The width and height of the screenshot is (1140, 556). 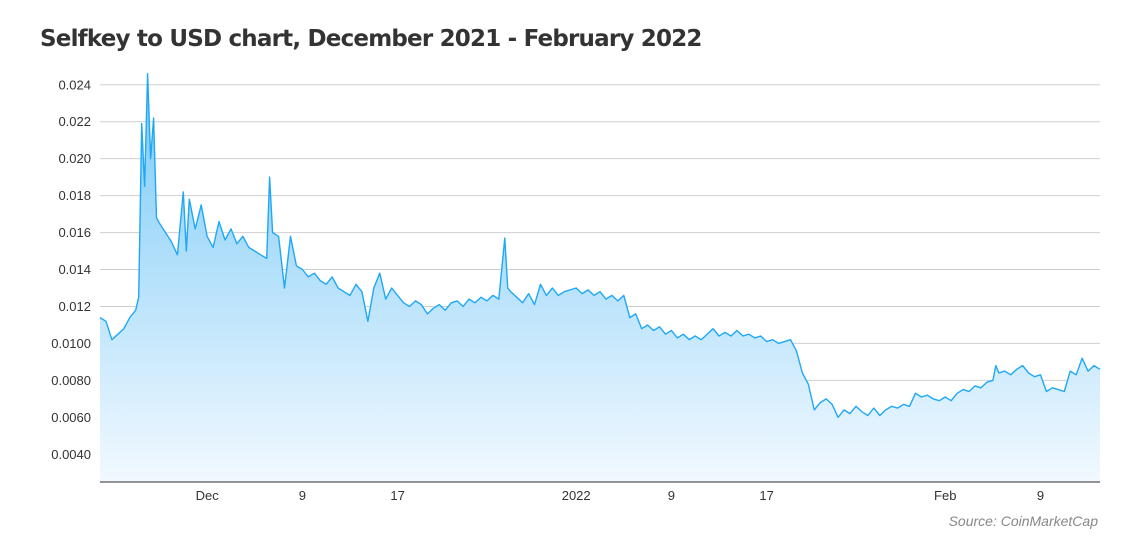 What do you see at coordinates (71, 380) in the screenshot?
I see `y-tick-label: 0.0080` at bounding box center [71, 380].